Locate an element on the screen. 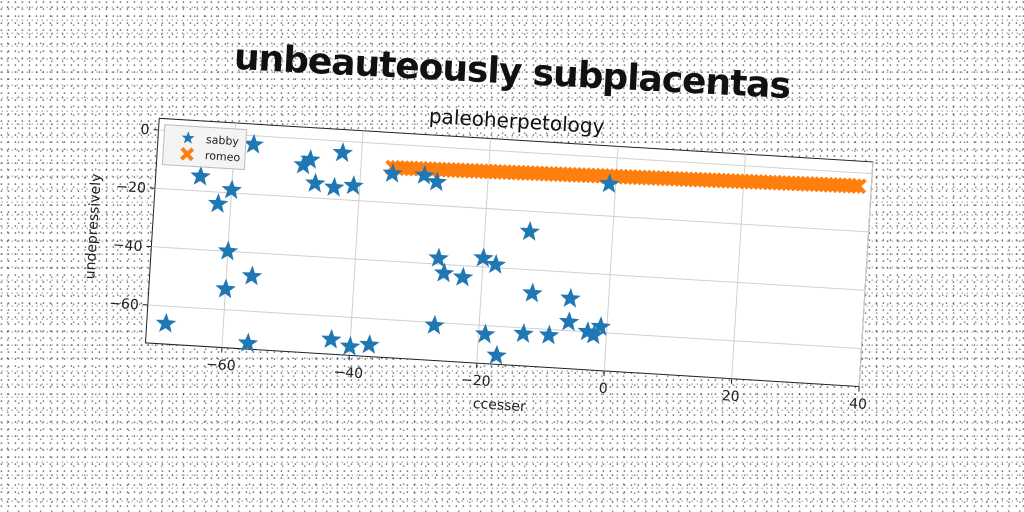 This screenshot has width=1024, height=512. legend-label-sabby: sabby is located at coordinates (223, 140).